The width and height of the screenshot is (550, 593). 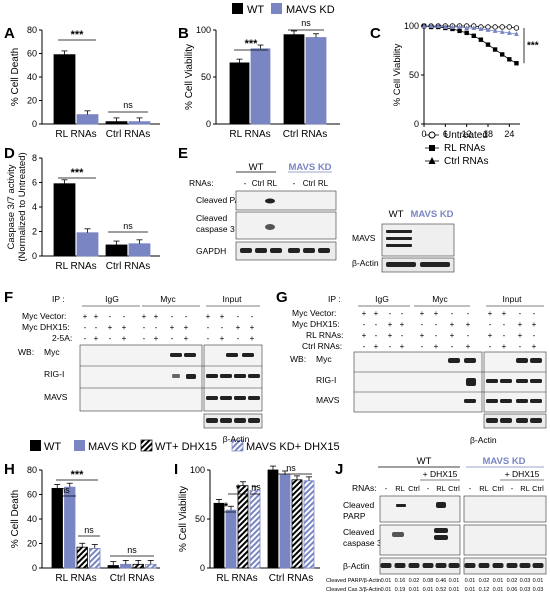 What do you see at coordinates (168, 299) in the screenshot?
I see `blot-f-myc: Myc` at bounding box center [168, 299].